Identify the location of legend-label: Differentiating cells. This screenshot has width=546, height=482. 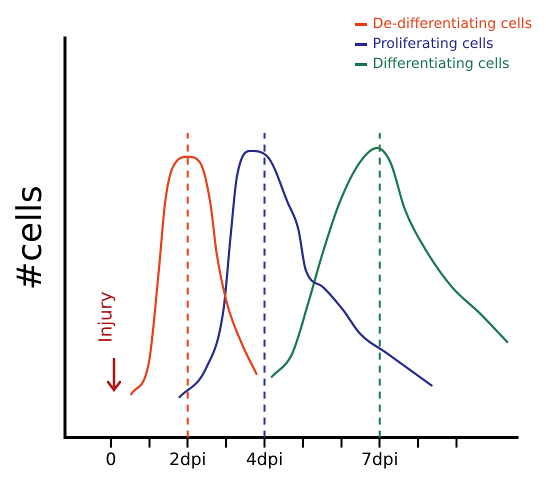
(441, 64).